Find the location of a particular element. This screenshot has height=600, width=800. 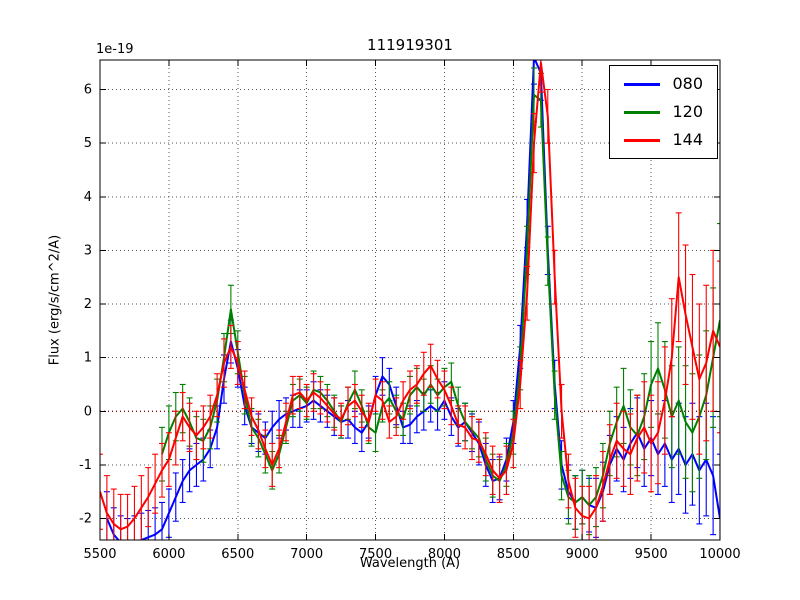

legend-label: 080 is located at coordinates (687, 83).